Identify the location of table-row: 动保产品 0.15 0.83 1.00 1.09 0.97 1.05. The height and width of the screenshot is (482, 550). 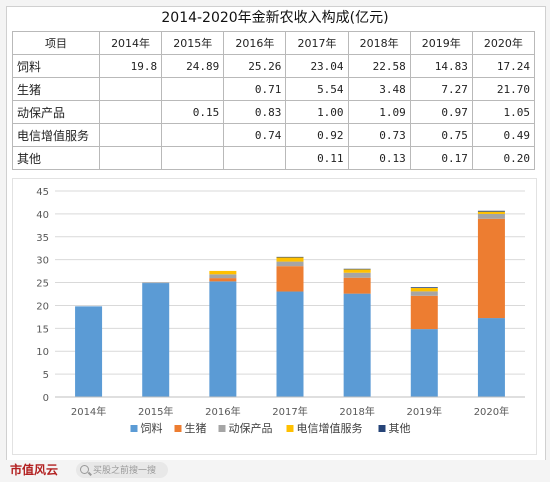
(274, 112).